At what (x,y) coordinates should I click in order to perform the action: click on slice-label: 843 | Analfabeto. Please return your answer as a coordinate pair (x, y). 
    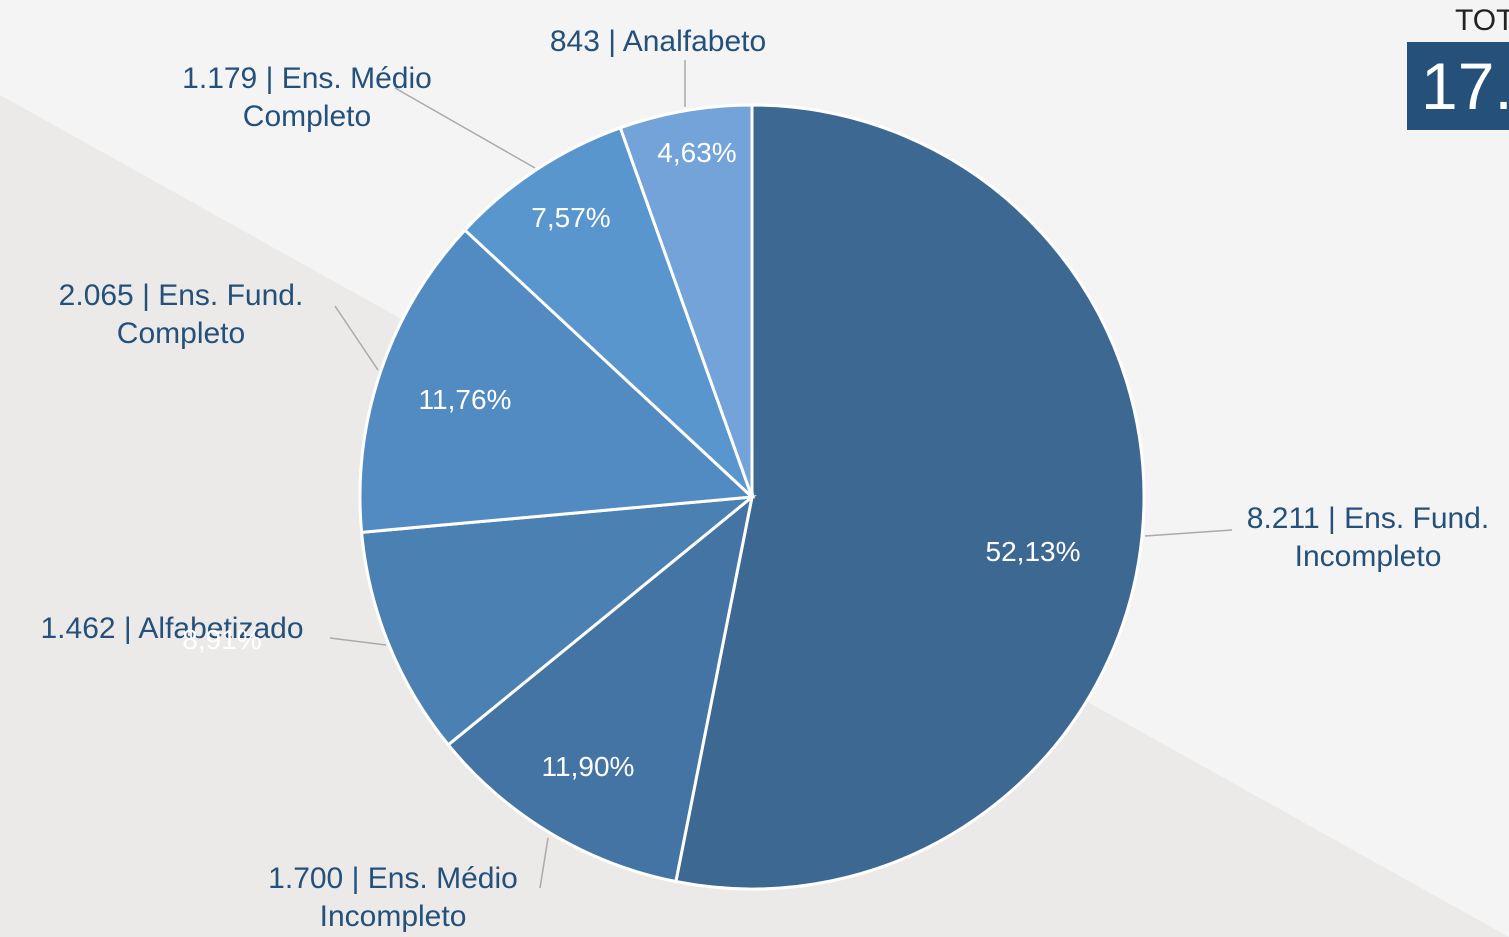
    Looking at the image, I should click on (658, 42).